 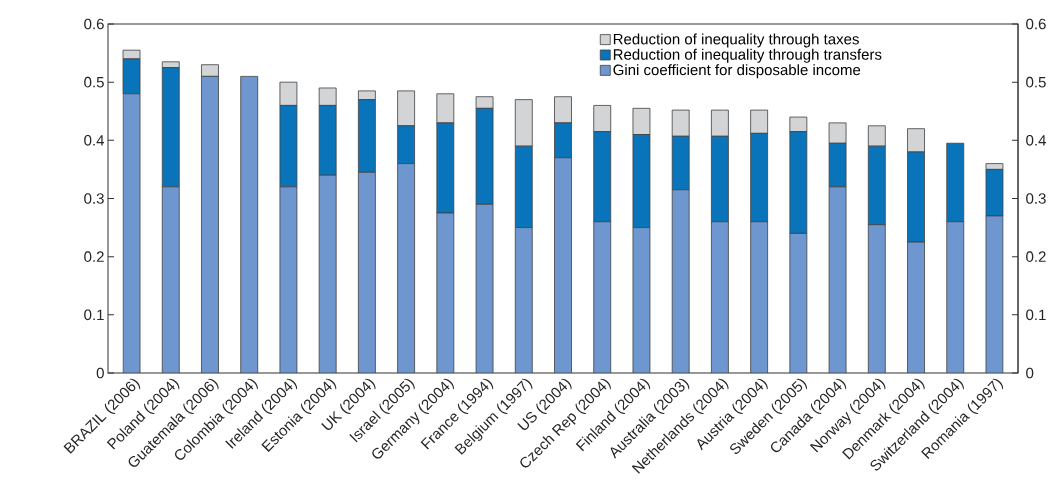 What do you see at coordinates (94, 256) in the screenshot?
I see `y2-tick-label: 0.2` at bounding box center [94, 256].